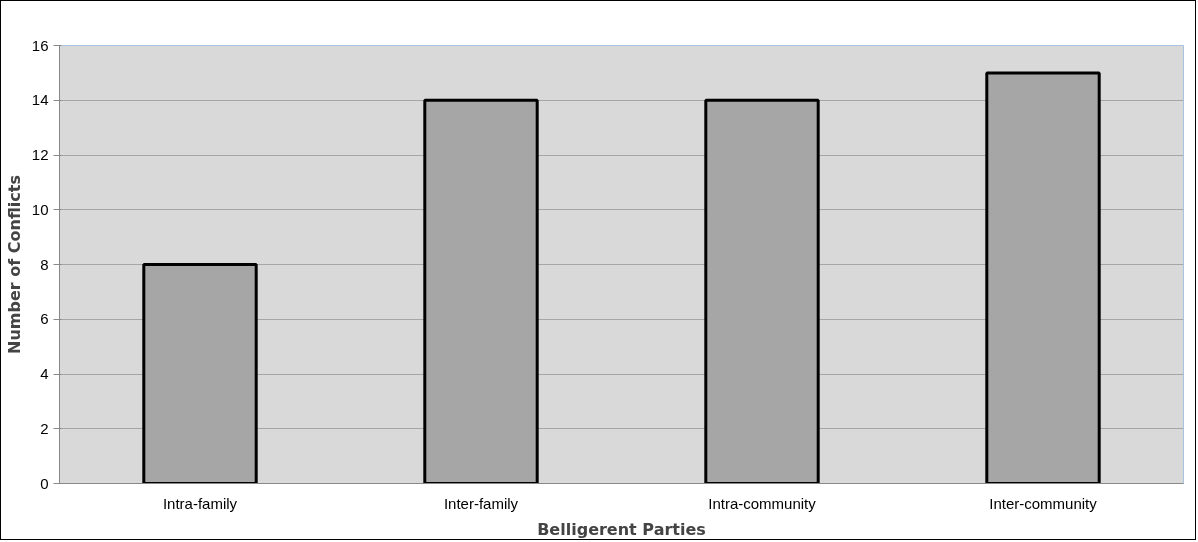  Describe the element at coordinates (200, 503) in the screenshot. I see `x-tick-label: Intra-family` at that location.